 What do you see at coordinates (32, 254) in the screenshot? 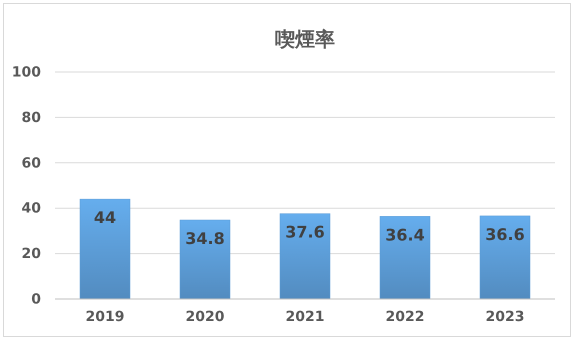
I see `y-tick-label: 20` at bounding box center [32, 254].